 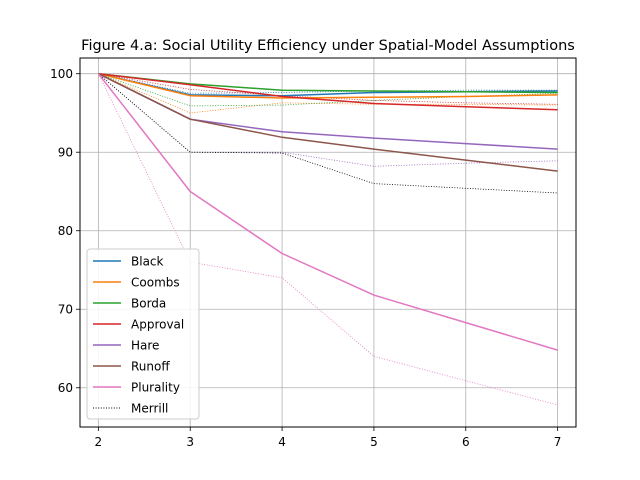 What do you see at coordinates (65, 153) in the screenshot?
I see `y-tick-label: 90` at bounding box center [65, 153].